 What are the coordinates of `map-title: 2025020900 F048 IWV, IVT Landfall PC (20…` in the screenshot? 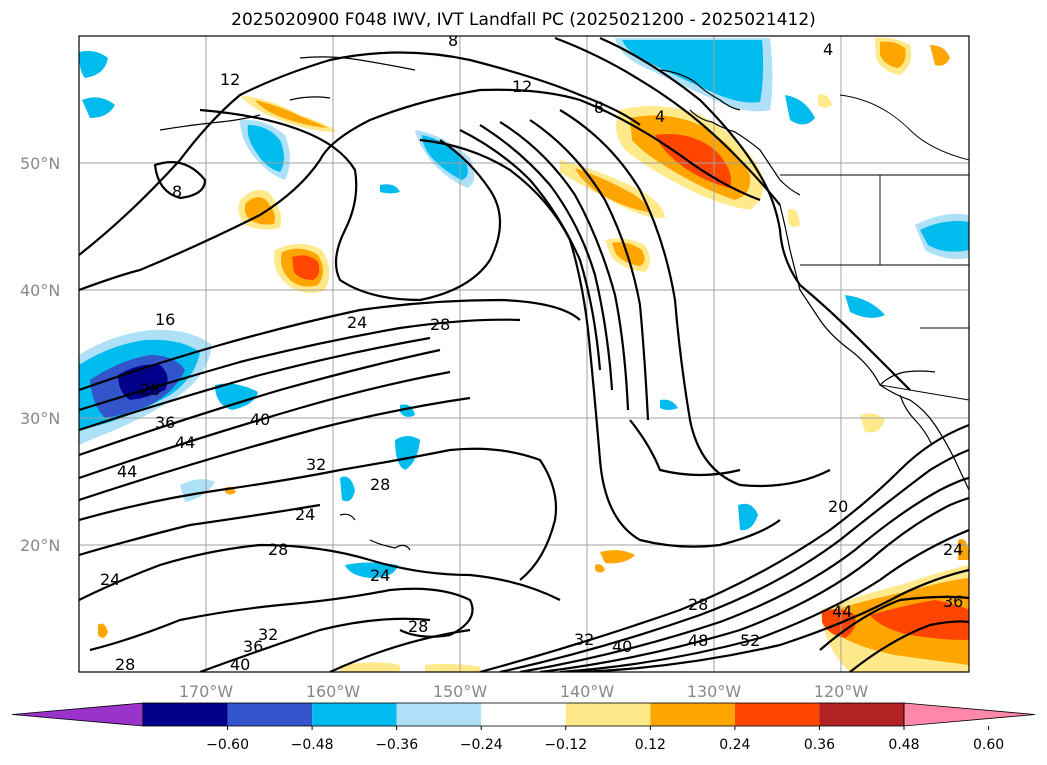 It's located at (523, 20).